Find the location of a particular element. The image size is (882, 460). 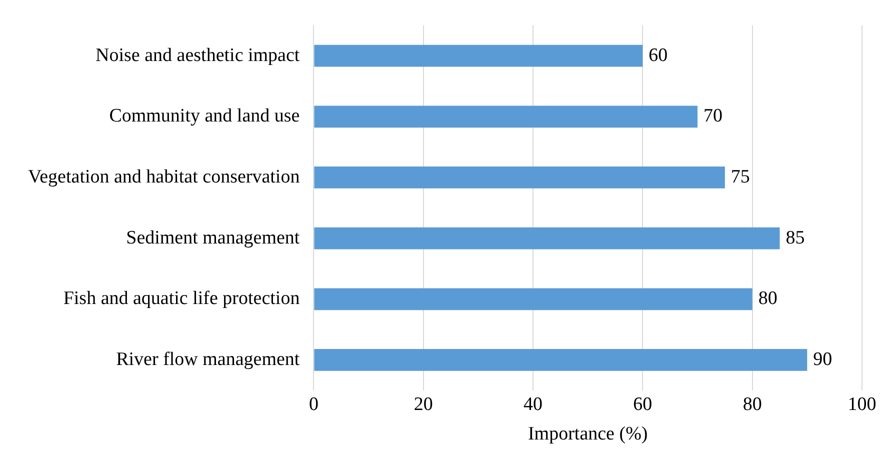

x-tick-label: 20 is located at coordinates (423, 404).